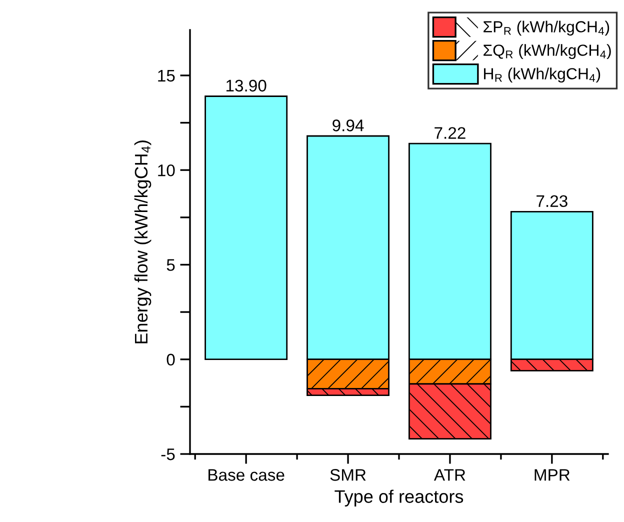 This screenshot has width=624, height=522. I want to click on x-tick-label: Base case, so click(246, 475).